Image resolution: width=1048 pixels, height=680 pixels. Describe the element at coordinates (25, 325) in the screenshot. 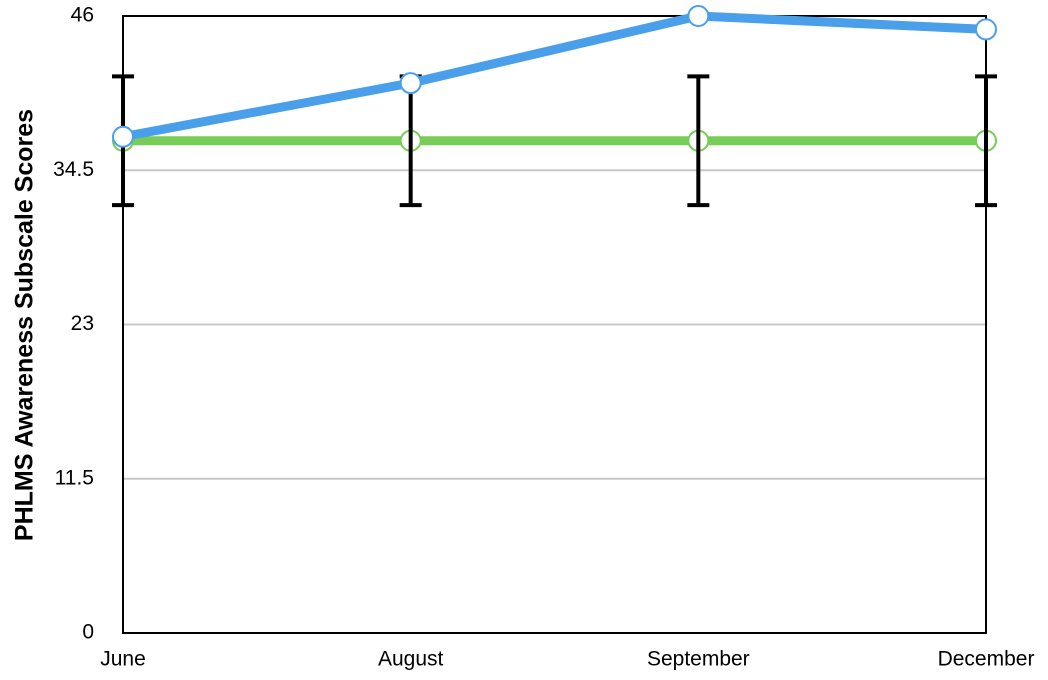

I see `y-axis-title: PHLMS Awareness Subscale Scores` at that location.